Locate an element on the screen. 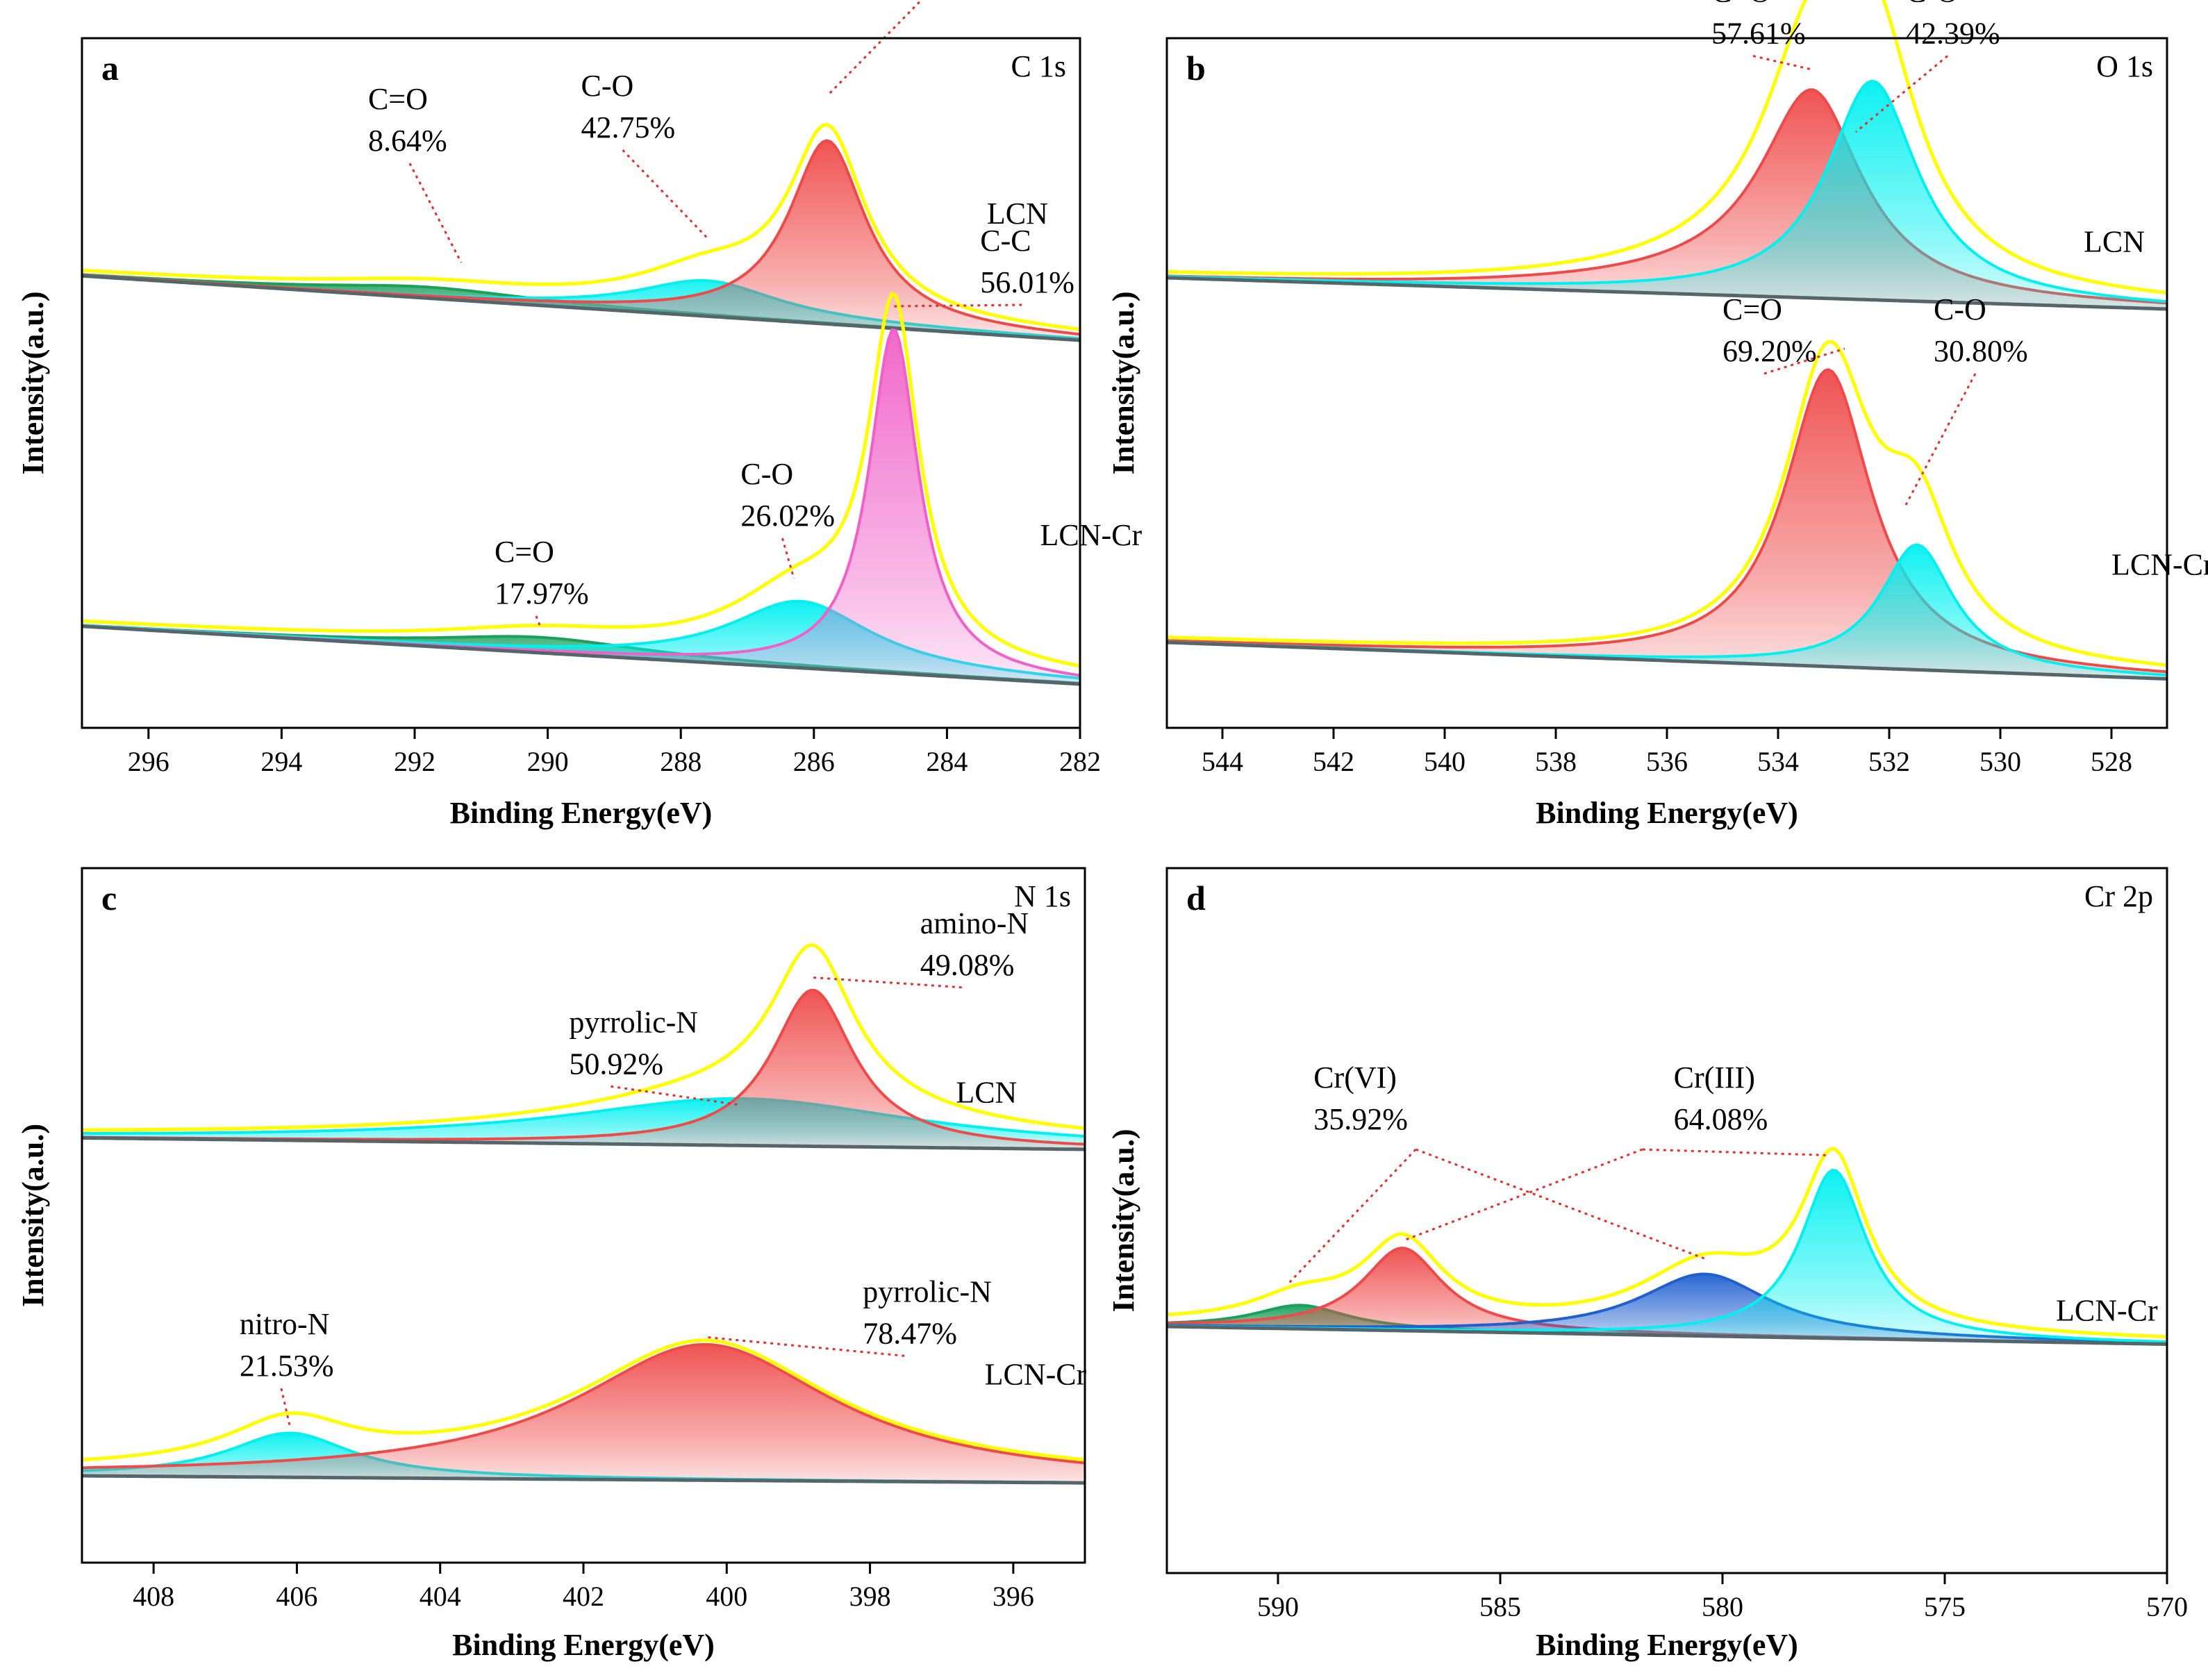  region-label: N 1s is located at coordinates (1042, 896).